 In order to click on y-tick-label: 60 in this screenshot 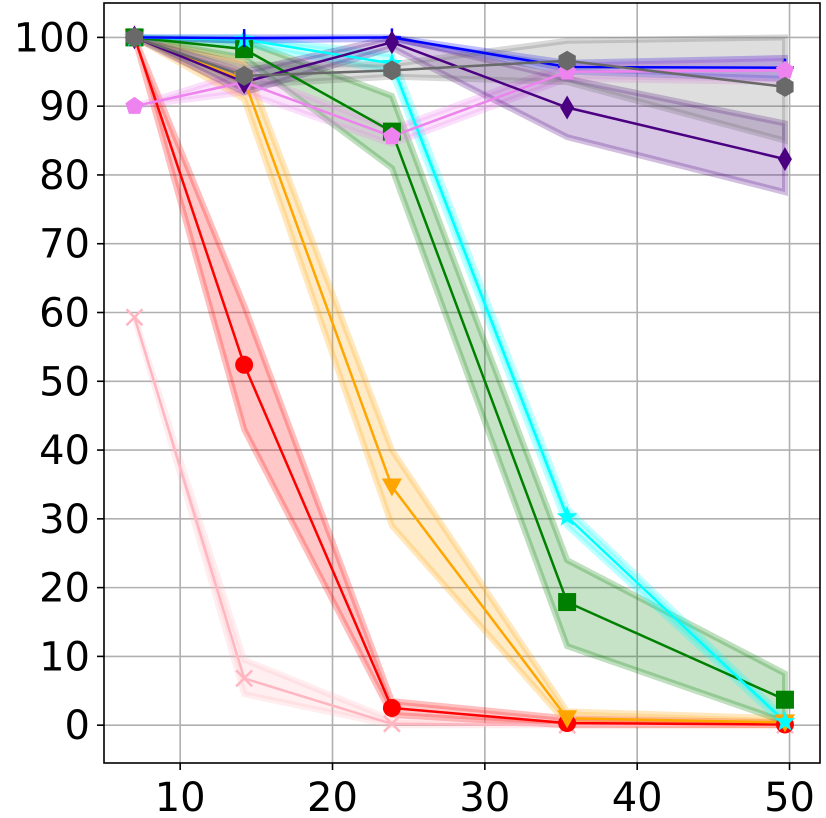, I will do `click(64, 314)`.